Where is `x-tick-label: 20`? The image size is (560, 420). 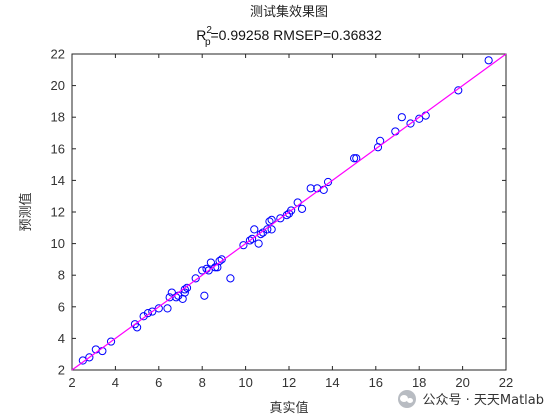 x-tick-label: 20 is located at coordinates (462, 382).